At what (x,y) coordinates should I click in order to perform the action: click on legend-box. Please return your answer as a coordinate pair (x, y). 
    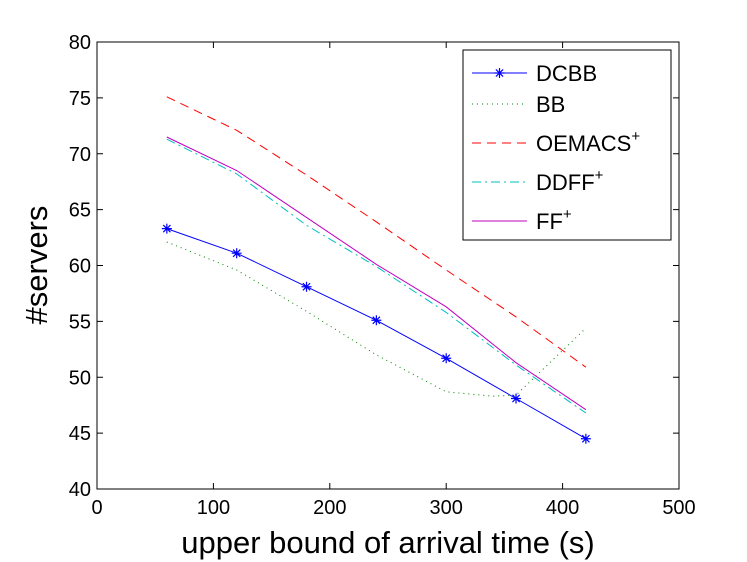
    Looking at the image, I should click on (567, 145).